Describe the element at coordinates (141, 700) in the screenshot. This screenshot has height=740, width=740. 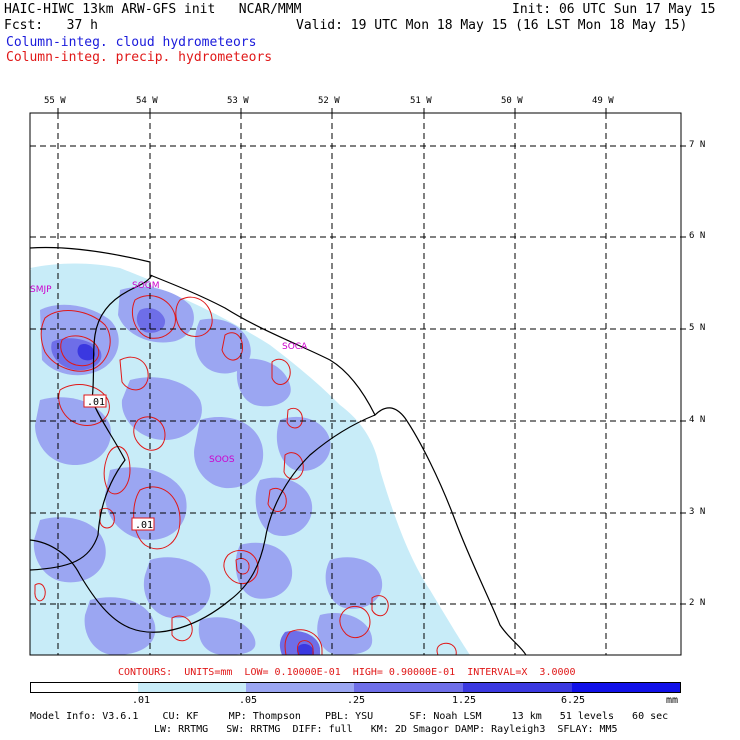
I see `colorbar-label-1: .01` at that location.